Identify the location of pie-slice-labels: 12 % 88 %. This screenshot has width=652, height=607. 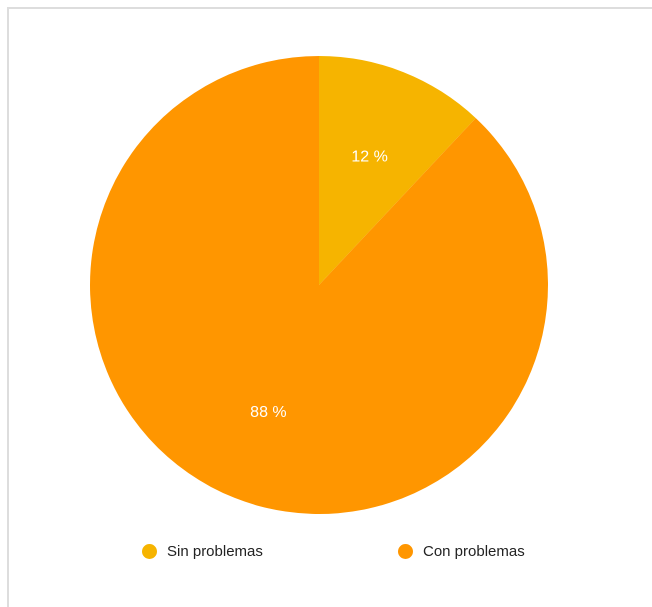
(319, 284).